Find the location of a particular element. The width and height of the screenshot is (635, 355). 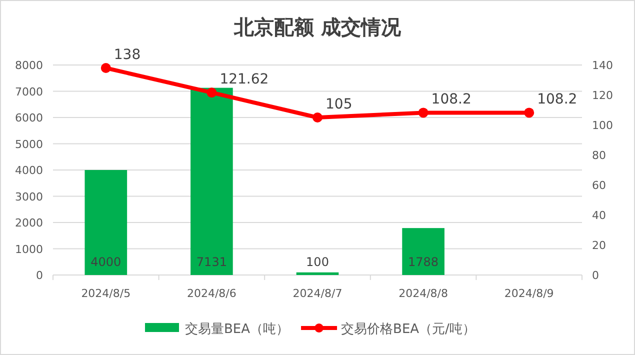

y-tick-label: 7000 is located at coordinates (29, 91).